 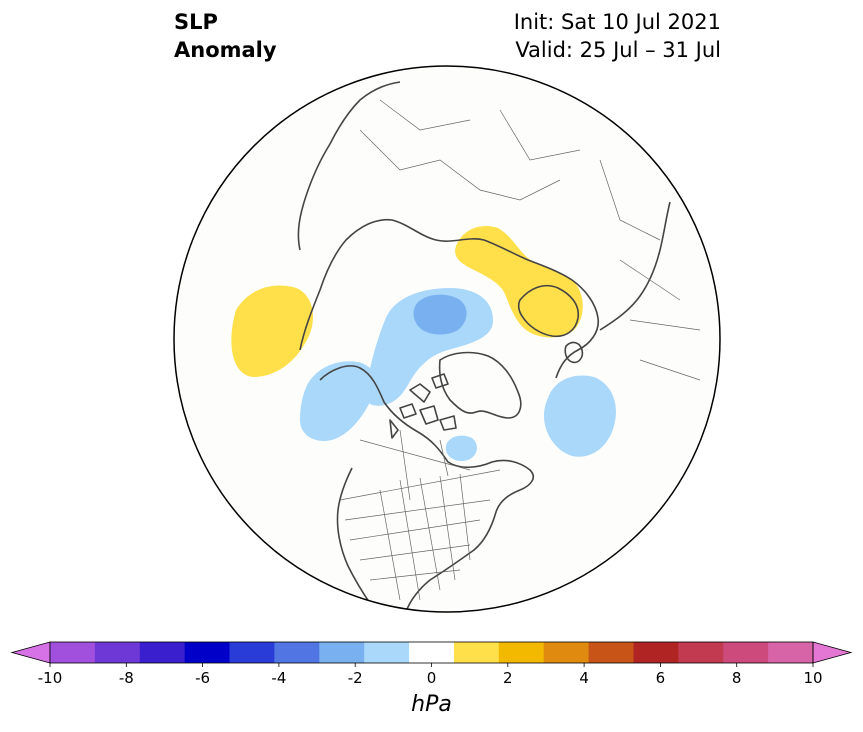 I want to click on anomaly-north-pacific-positive, so click(x=272, y=331).